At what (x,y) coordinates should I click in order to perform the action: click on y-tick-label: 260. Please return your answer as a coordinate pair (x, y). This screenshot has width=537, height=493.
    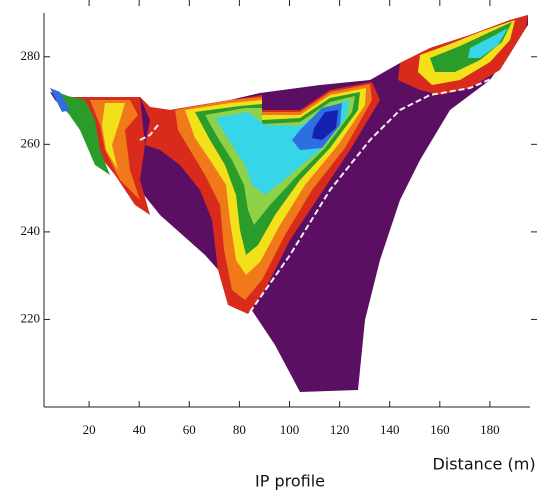
    Looking at the image, I should click on (31, 142).